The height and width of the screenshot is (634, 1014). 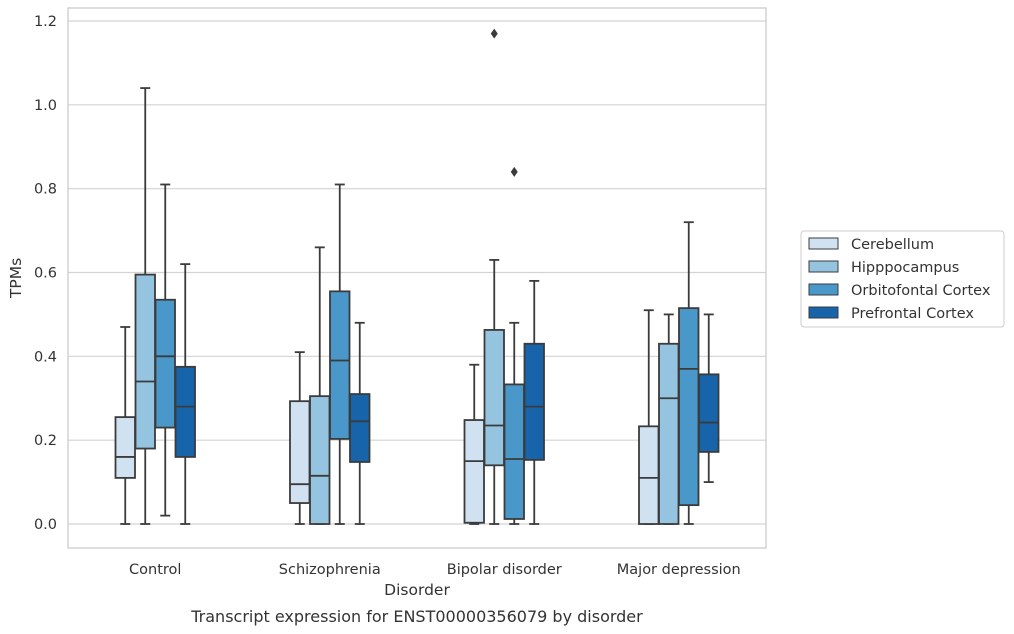 I want to click on box-cerebellum-major-depression, so click(x=649, y=417).